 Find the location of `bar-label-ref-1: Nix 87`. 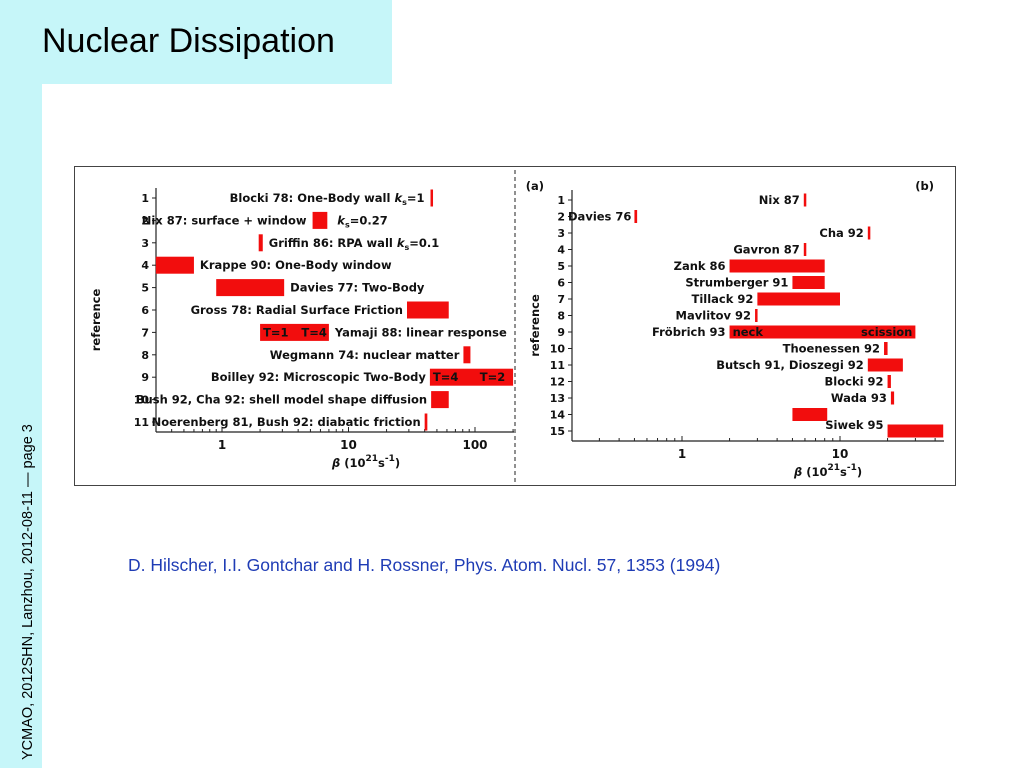

bar-label-ref-1: Nix 87 is located at coordinates (779, 200).